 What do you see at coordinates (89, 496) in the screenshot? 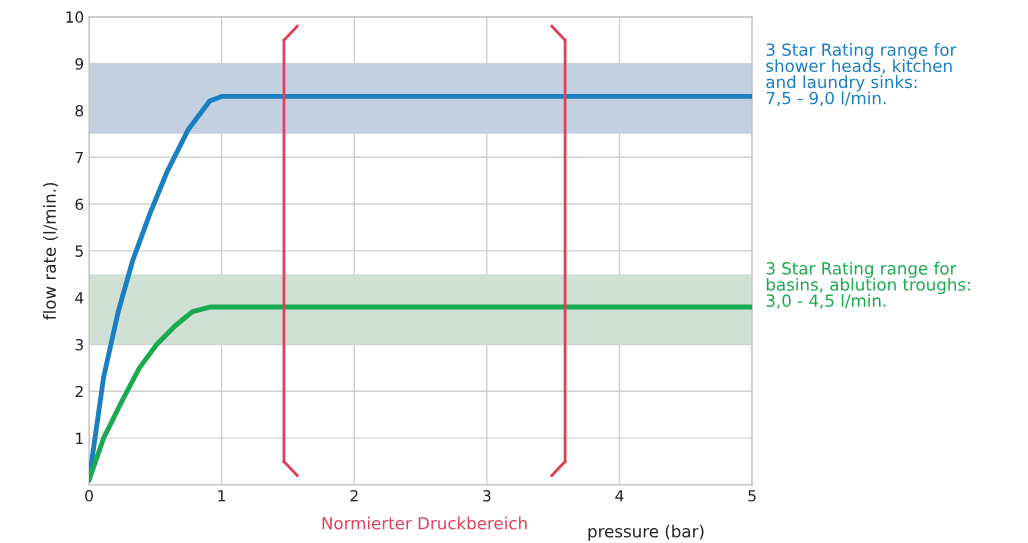
I see `x-tick-label: 0` at bounding box center [89, 496].